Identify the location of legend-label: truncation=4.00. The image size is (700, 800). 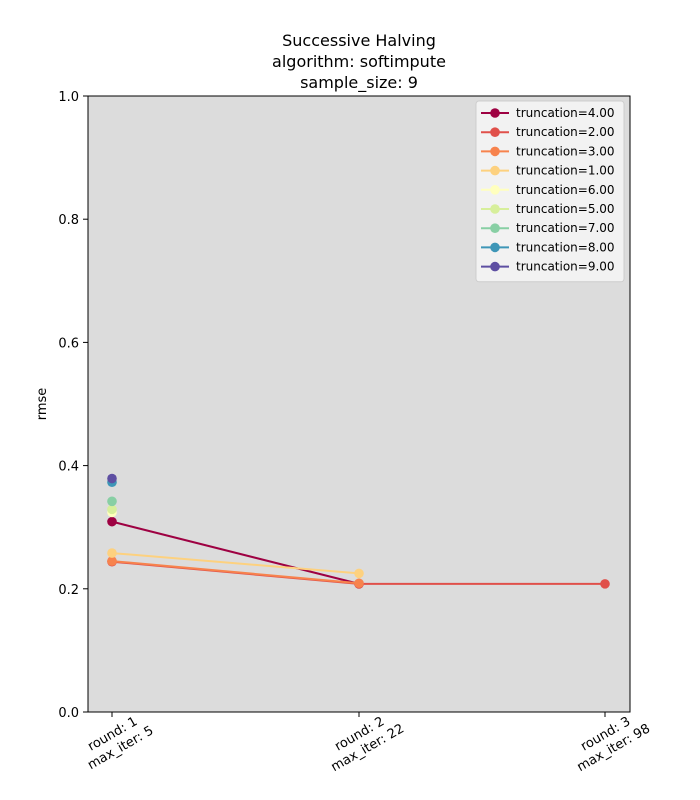
(565, 113).